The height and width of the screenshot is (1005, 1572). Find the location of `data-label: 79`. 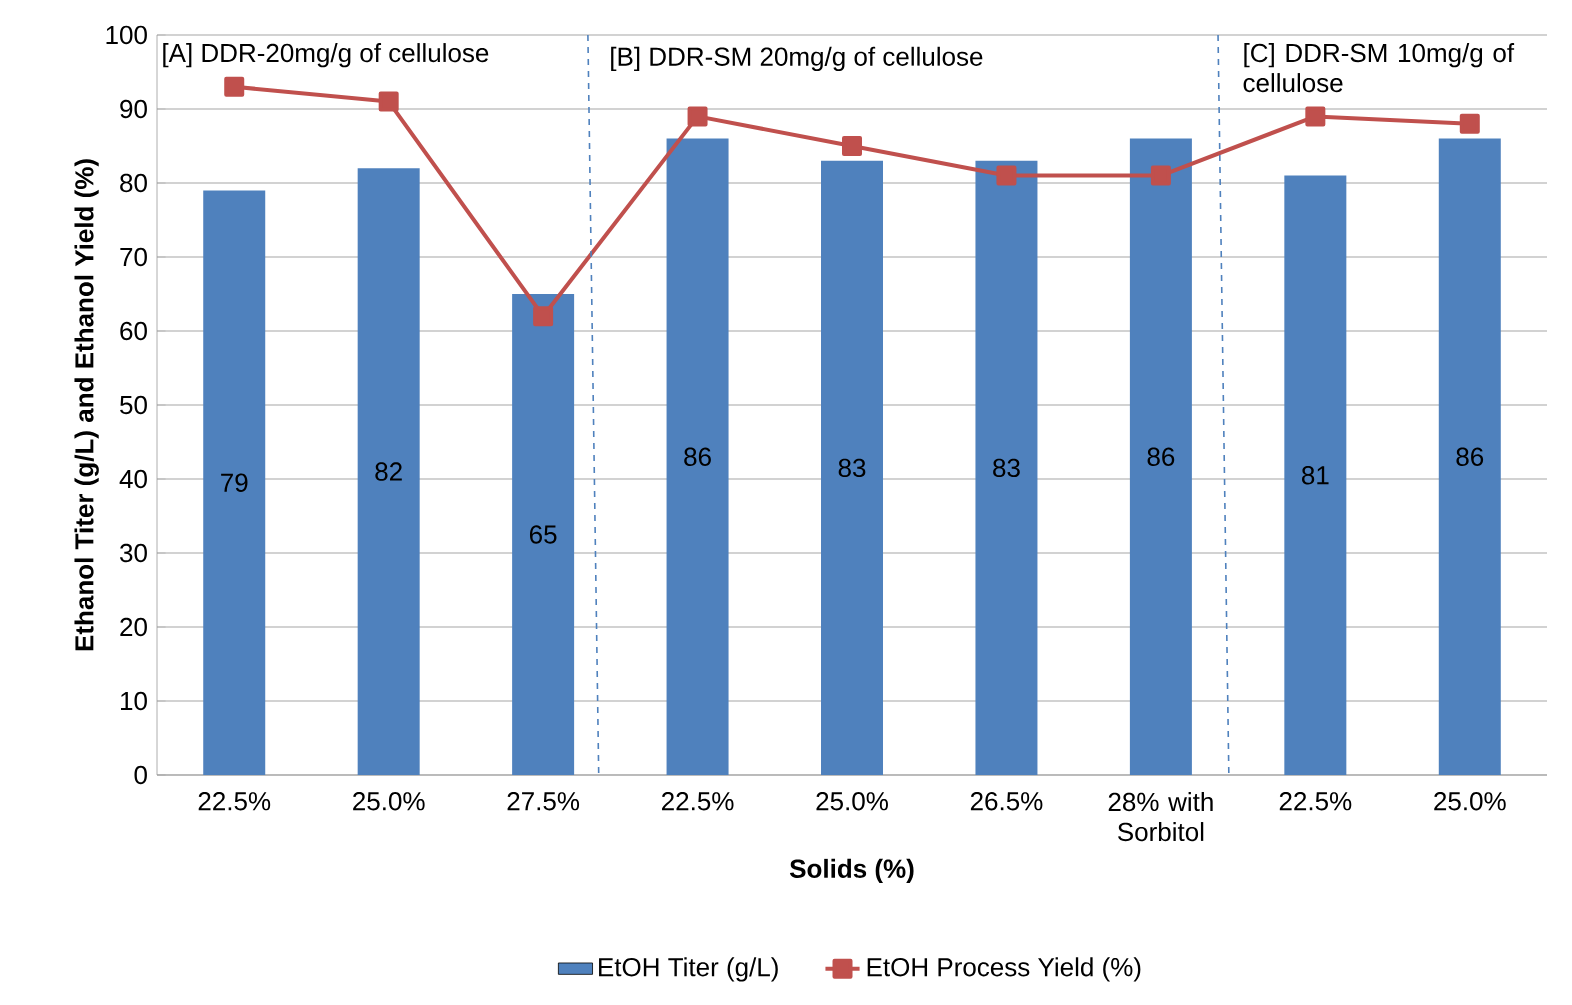

data-label: 79 is located at coordinates (234, 482).